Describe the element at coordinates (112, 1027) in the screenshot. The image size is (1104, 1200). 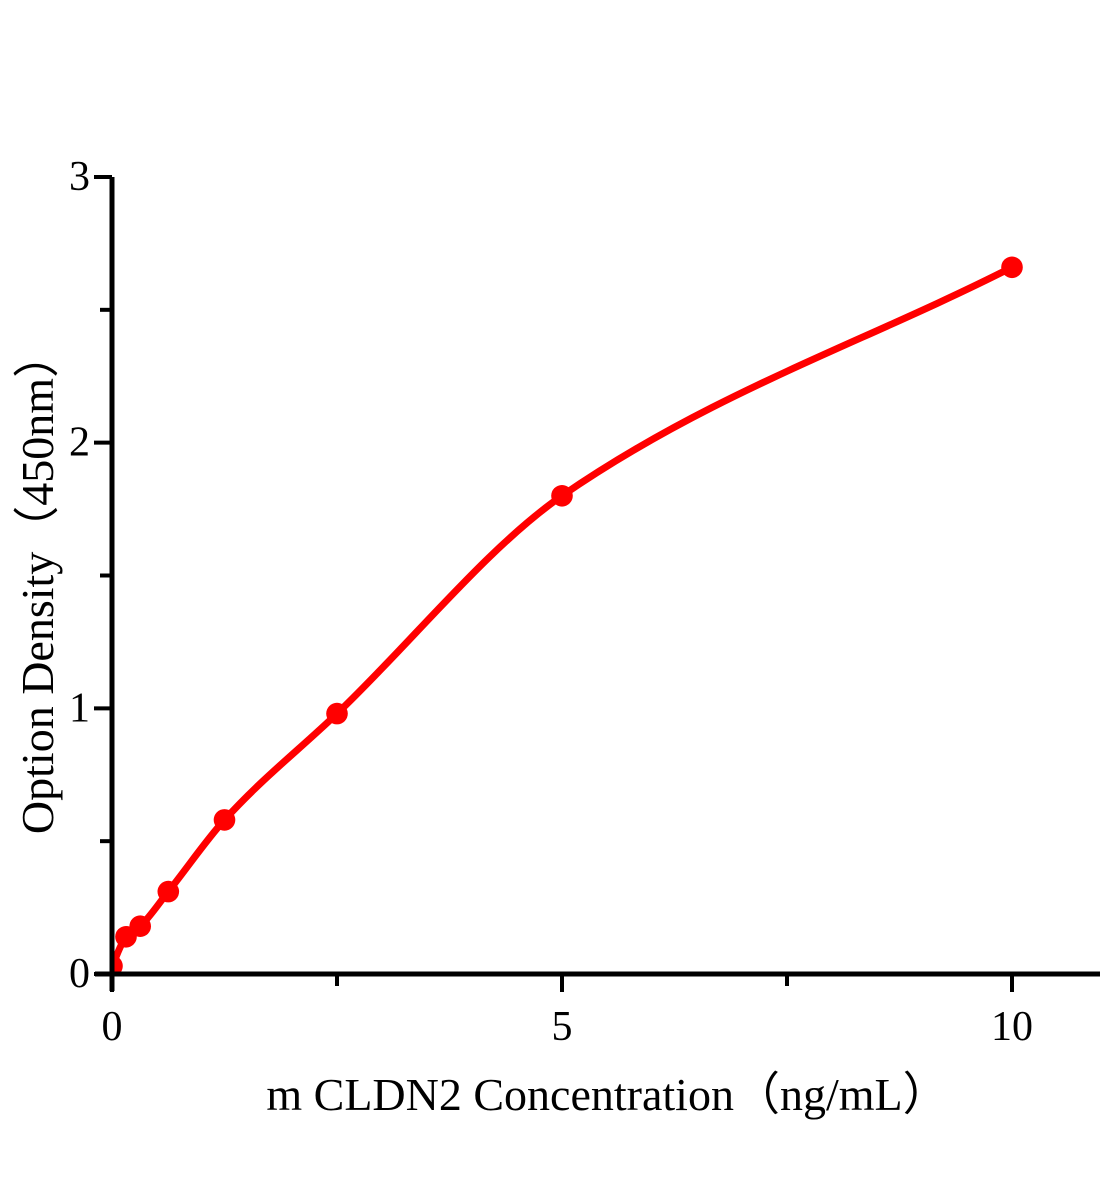
I see `x-tick-label: 0` at that location.